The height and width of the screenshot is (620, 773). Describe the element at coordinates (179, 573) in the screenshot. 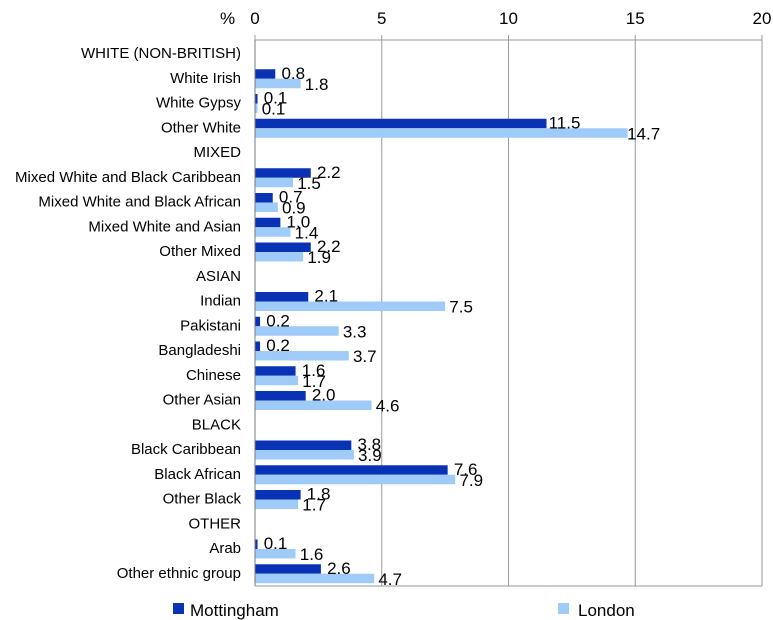

I see `category-label-other-ethnic-group: Other ethnic group` at that location.